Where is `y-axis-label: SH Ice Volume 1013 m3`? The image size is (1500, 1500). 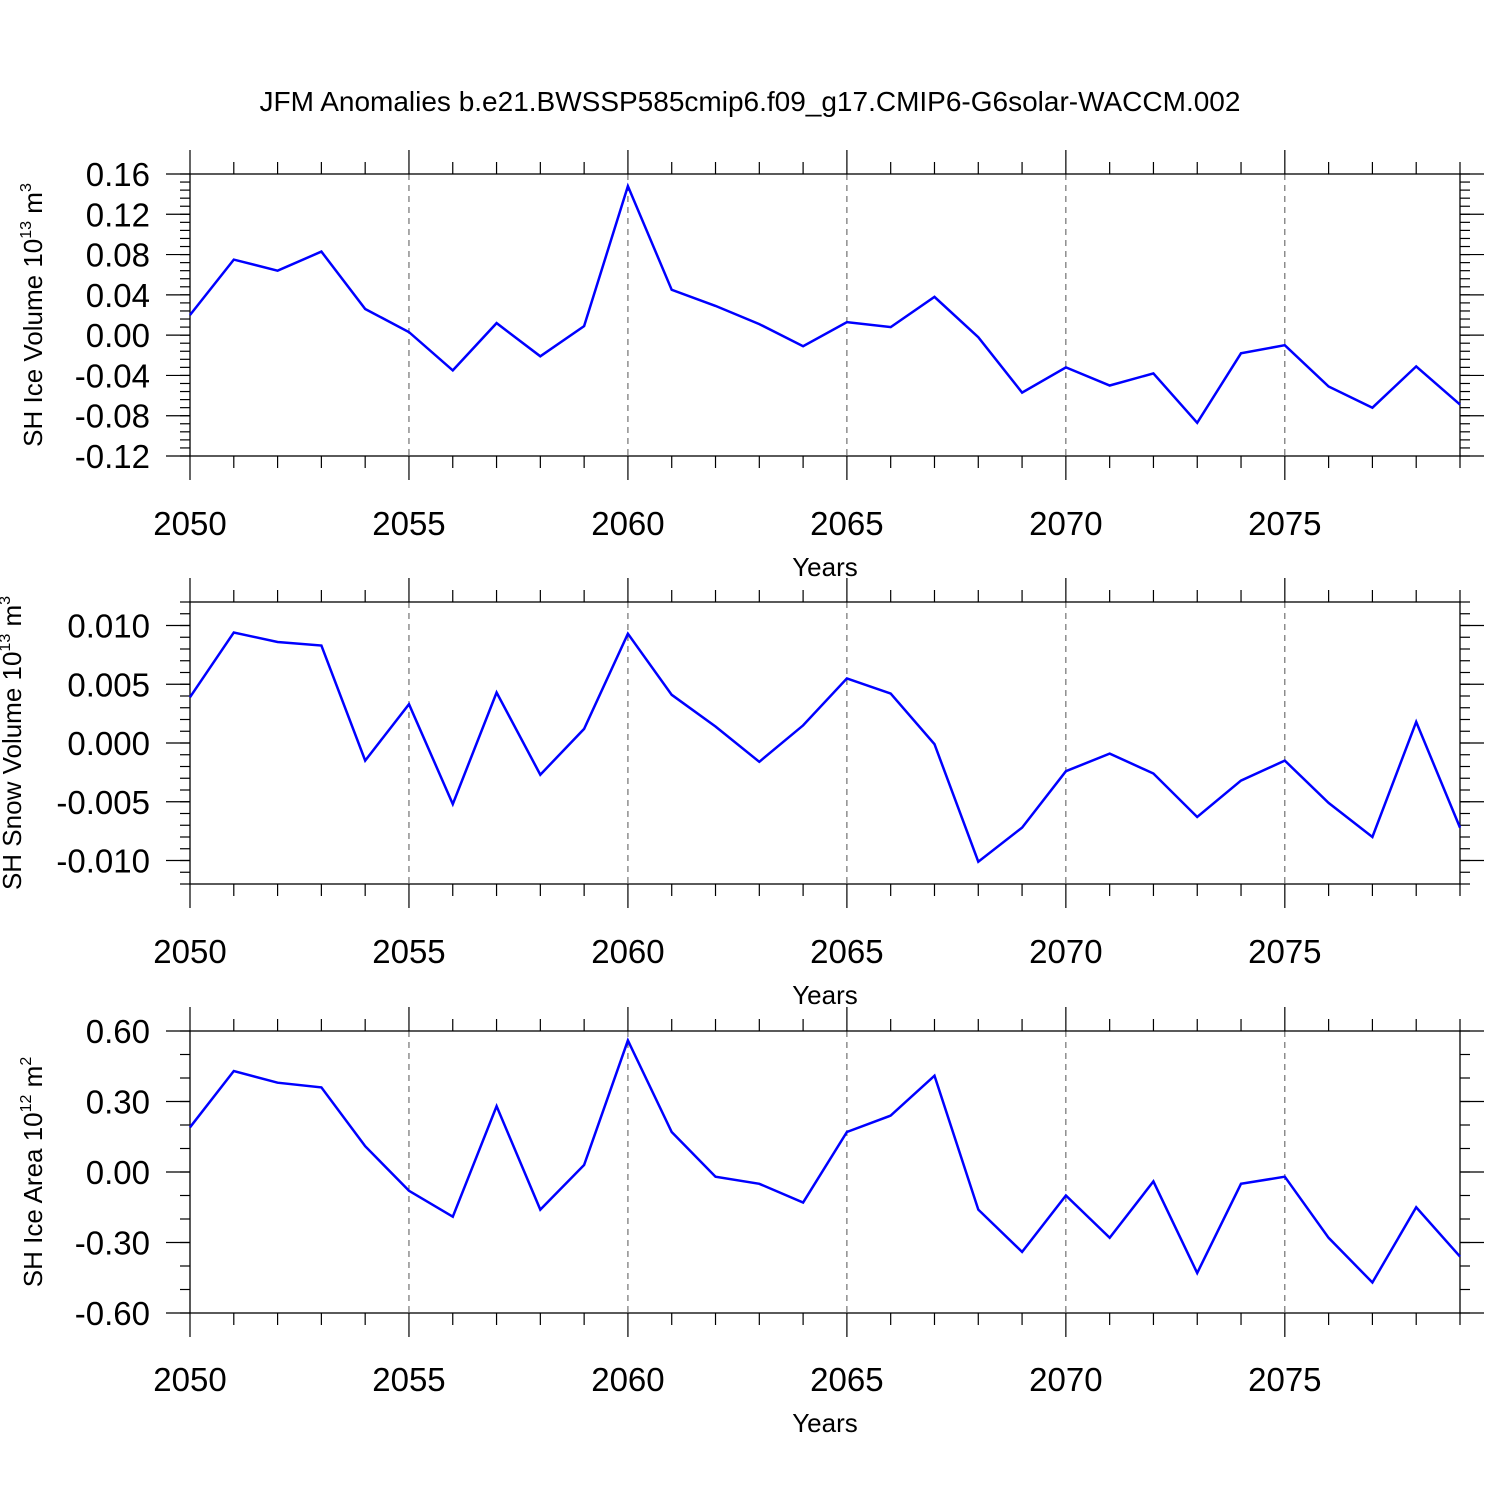
y-axis-label: SH Ice Volume 1013 m3 is located at coordinates (33, 315).